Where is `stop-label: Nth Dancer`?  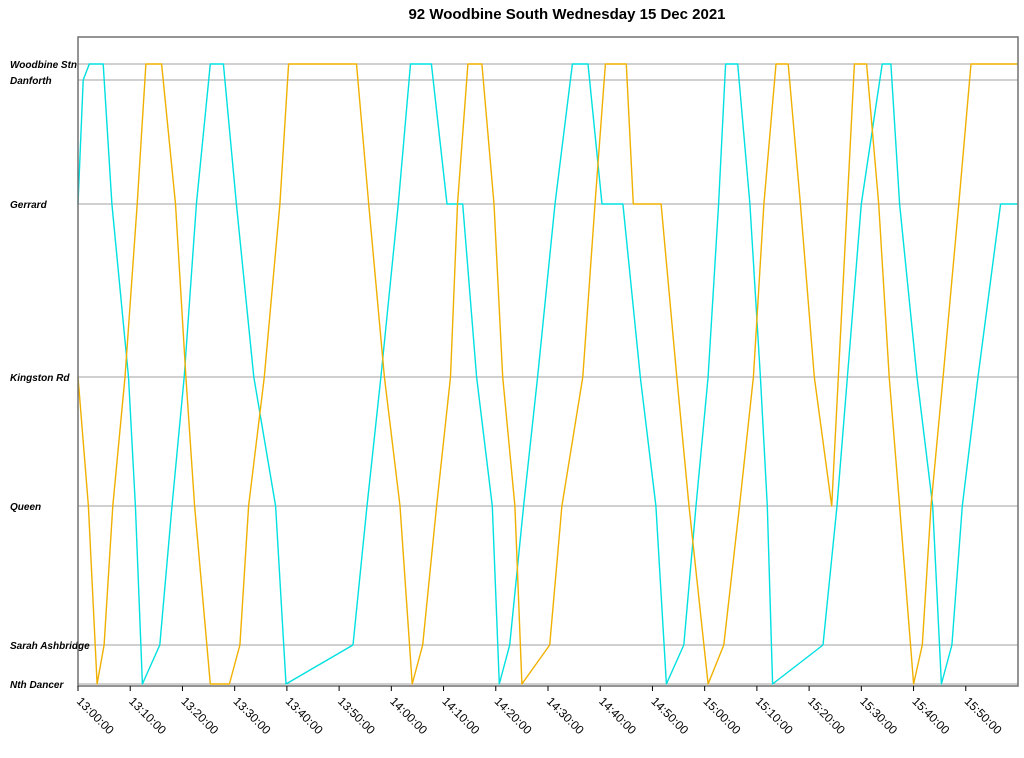 stop-label: Nth Dancer is located at coordinates (37, 685).